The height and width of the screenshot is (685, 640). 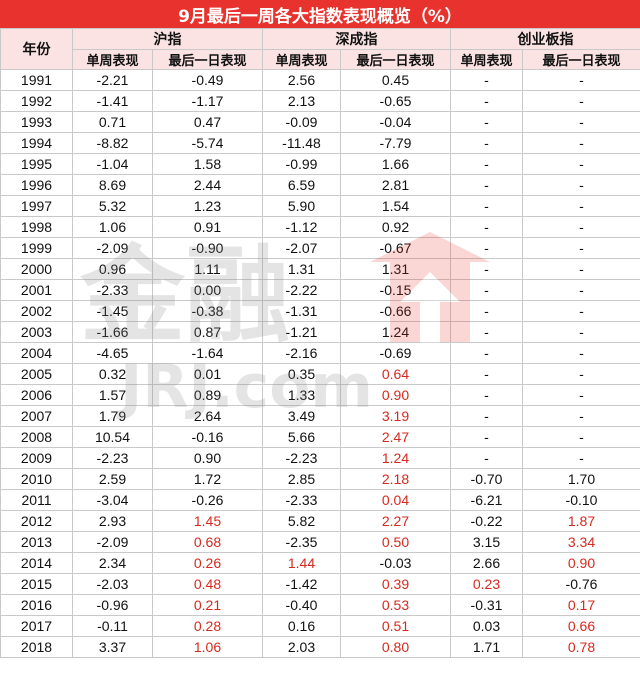 I want to click on table-row: 1998 1.06 0.91 -1.12 0.92- -, so click(x=320, y=227).